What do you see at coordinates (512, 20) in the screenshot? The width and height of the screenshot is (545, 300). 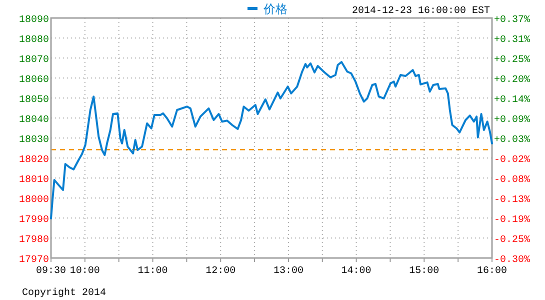 I see `y2-tick-label: +0.37%` at bounding box center [512, 20].